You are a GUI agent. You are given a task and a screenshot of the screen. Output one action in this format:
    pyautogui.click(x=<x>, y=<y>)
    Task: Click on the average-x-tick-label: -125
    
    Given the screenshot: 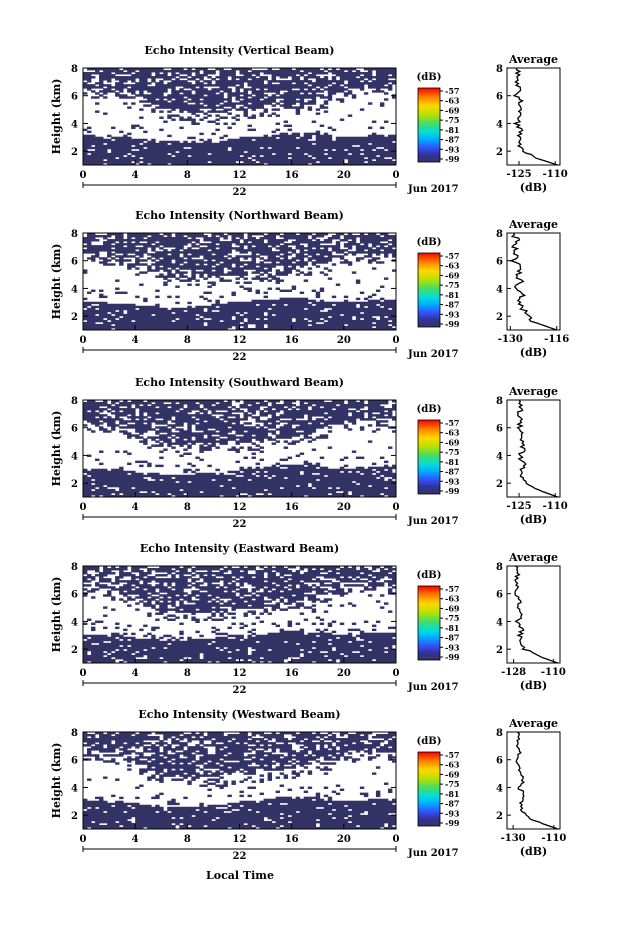 What is the action you would take?
    pyautogui.click(x=519, y=174)
    